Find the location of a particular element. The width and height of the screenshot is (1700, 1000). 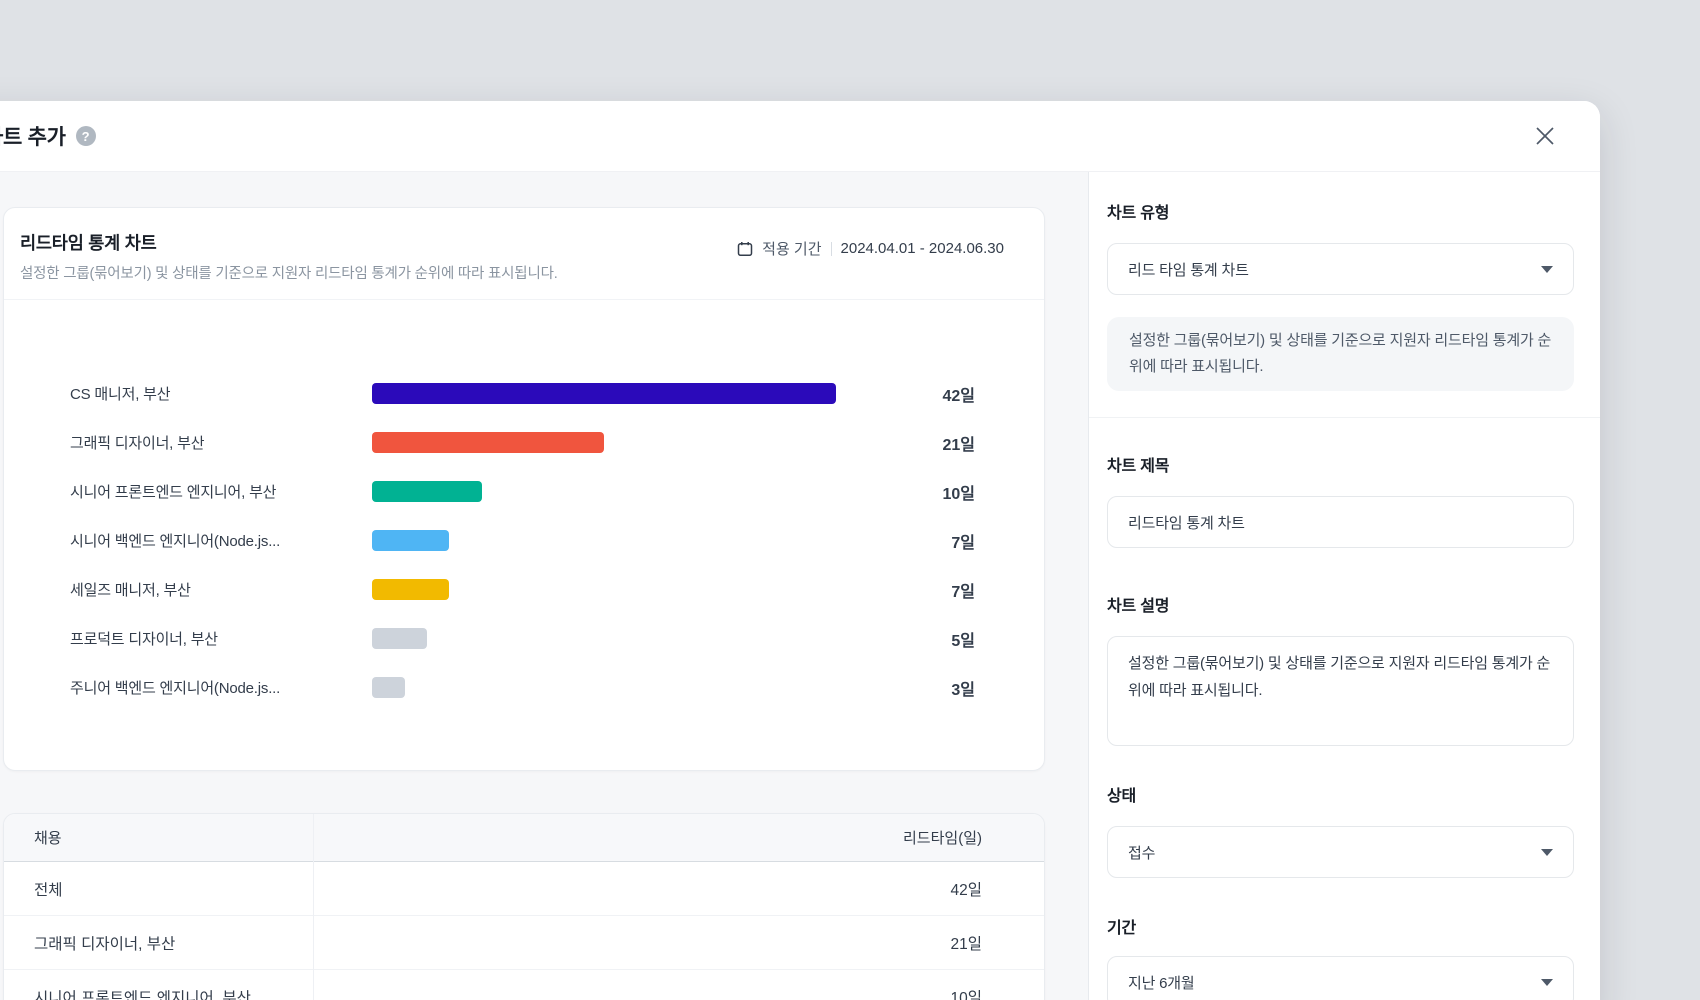

chart-row-value: 21일 is located at coordinates (958, 445).